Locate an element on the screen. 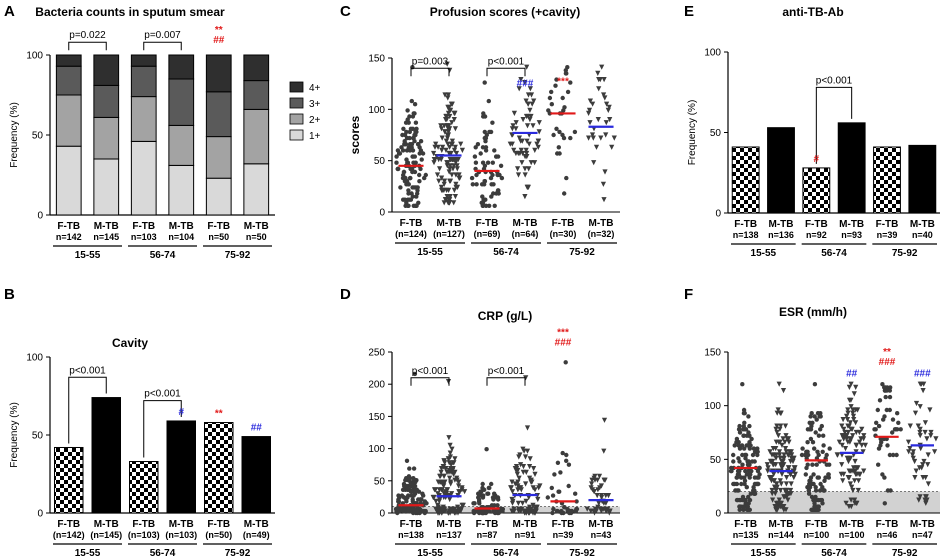  y-tick-label: 100 is located at coordinates (376, 449).